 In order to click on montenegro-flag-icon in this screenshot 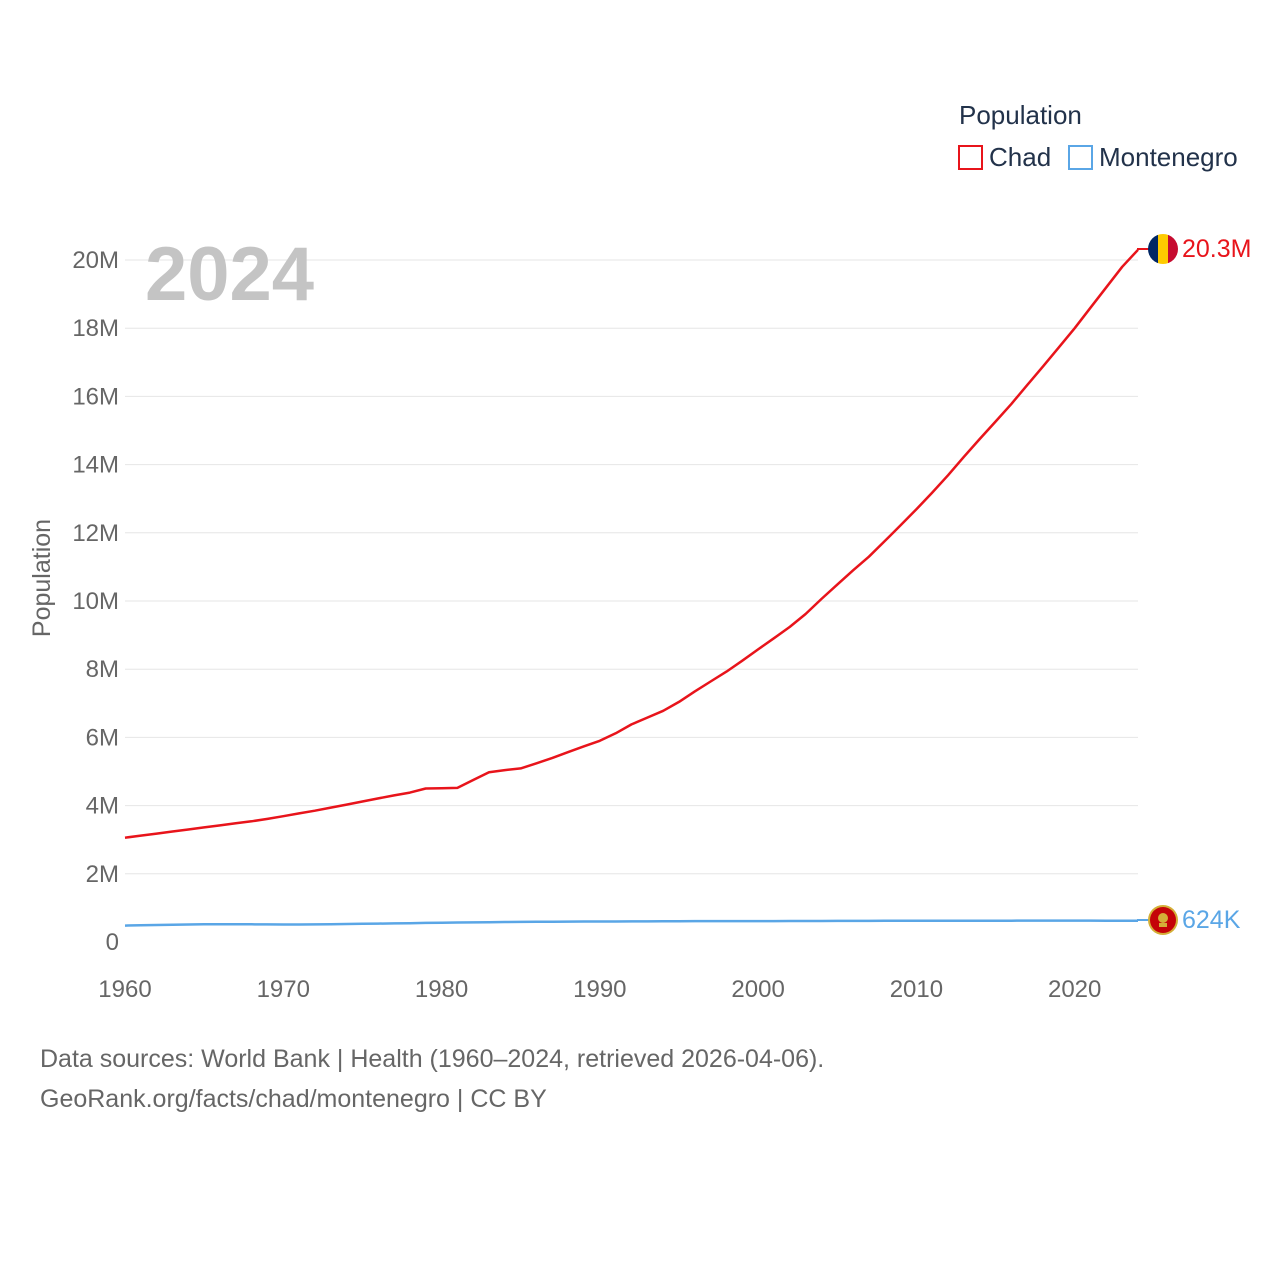, I will do `click(1163, 920)`.